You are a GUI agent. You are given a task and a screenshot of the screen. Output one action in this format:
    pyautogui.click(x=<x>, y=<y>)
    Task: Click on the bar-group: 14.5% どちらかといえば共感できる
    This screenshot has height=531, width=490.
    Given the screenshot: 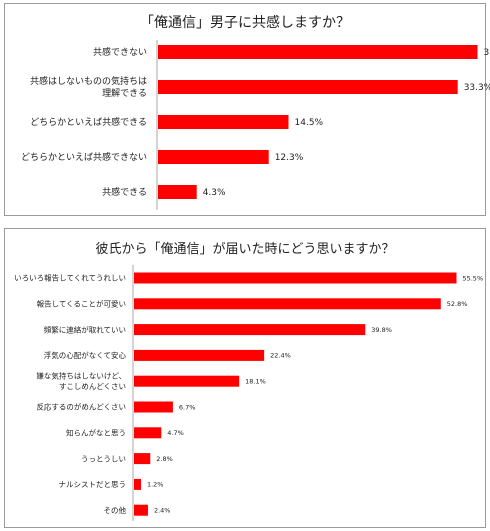 What is the action you would take?
    pyautogui.click(x=177, y=122)
    